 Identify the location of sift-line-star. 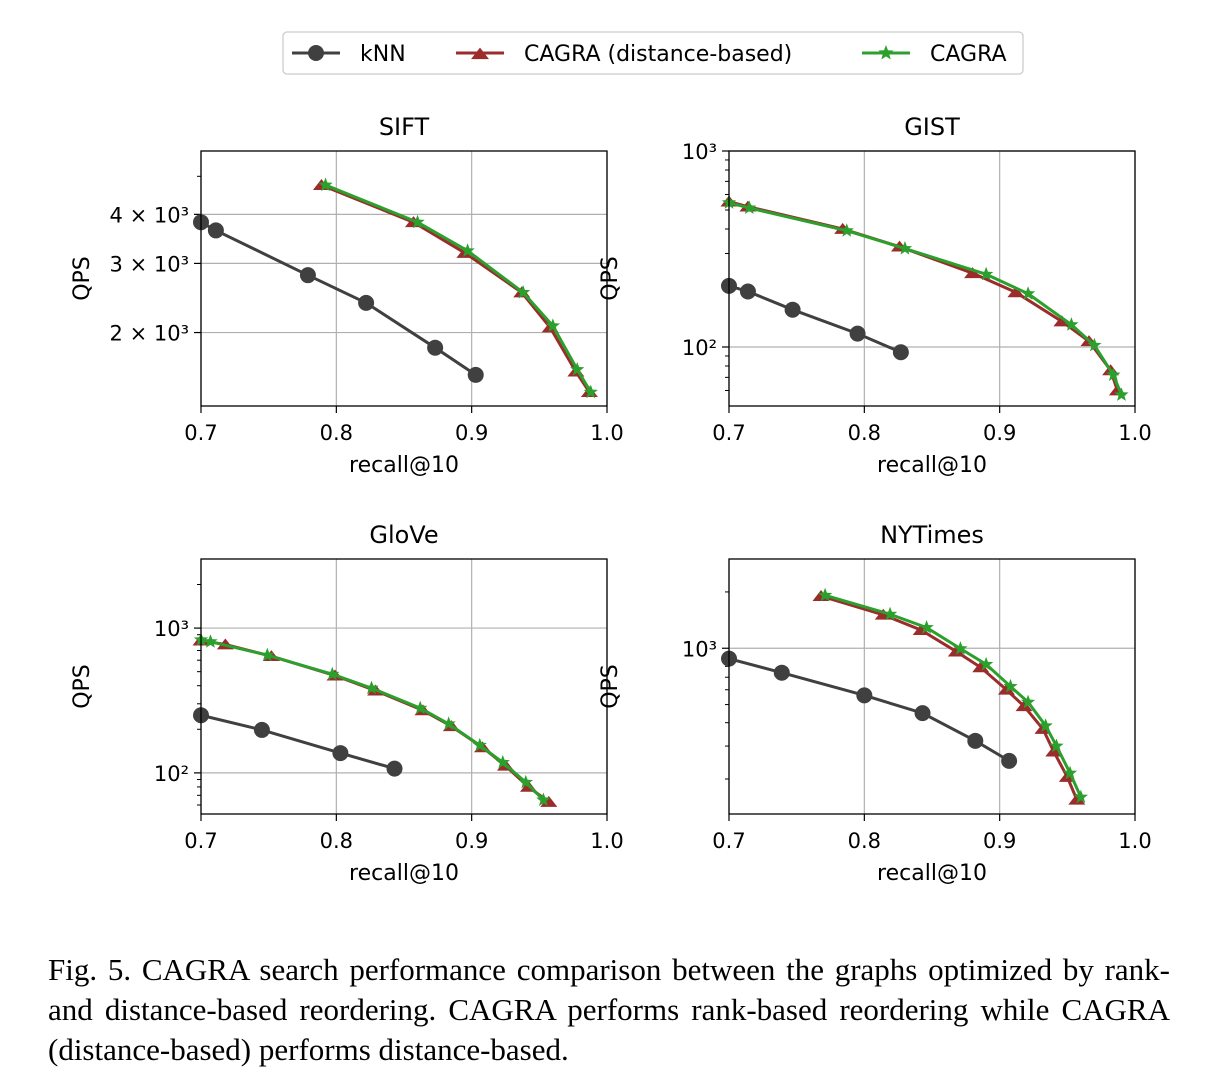
(458, 288).